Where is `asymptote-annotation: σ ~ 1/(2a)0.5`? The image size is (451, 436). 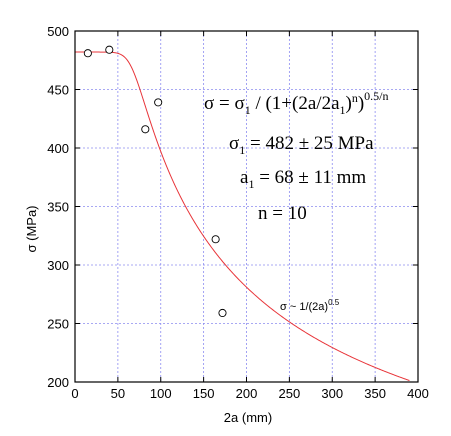
asymptote-annotation: σ ~ 1/(2a)0.5 is located at coordinates (310, 305).